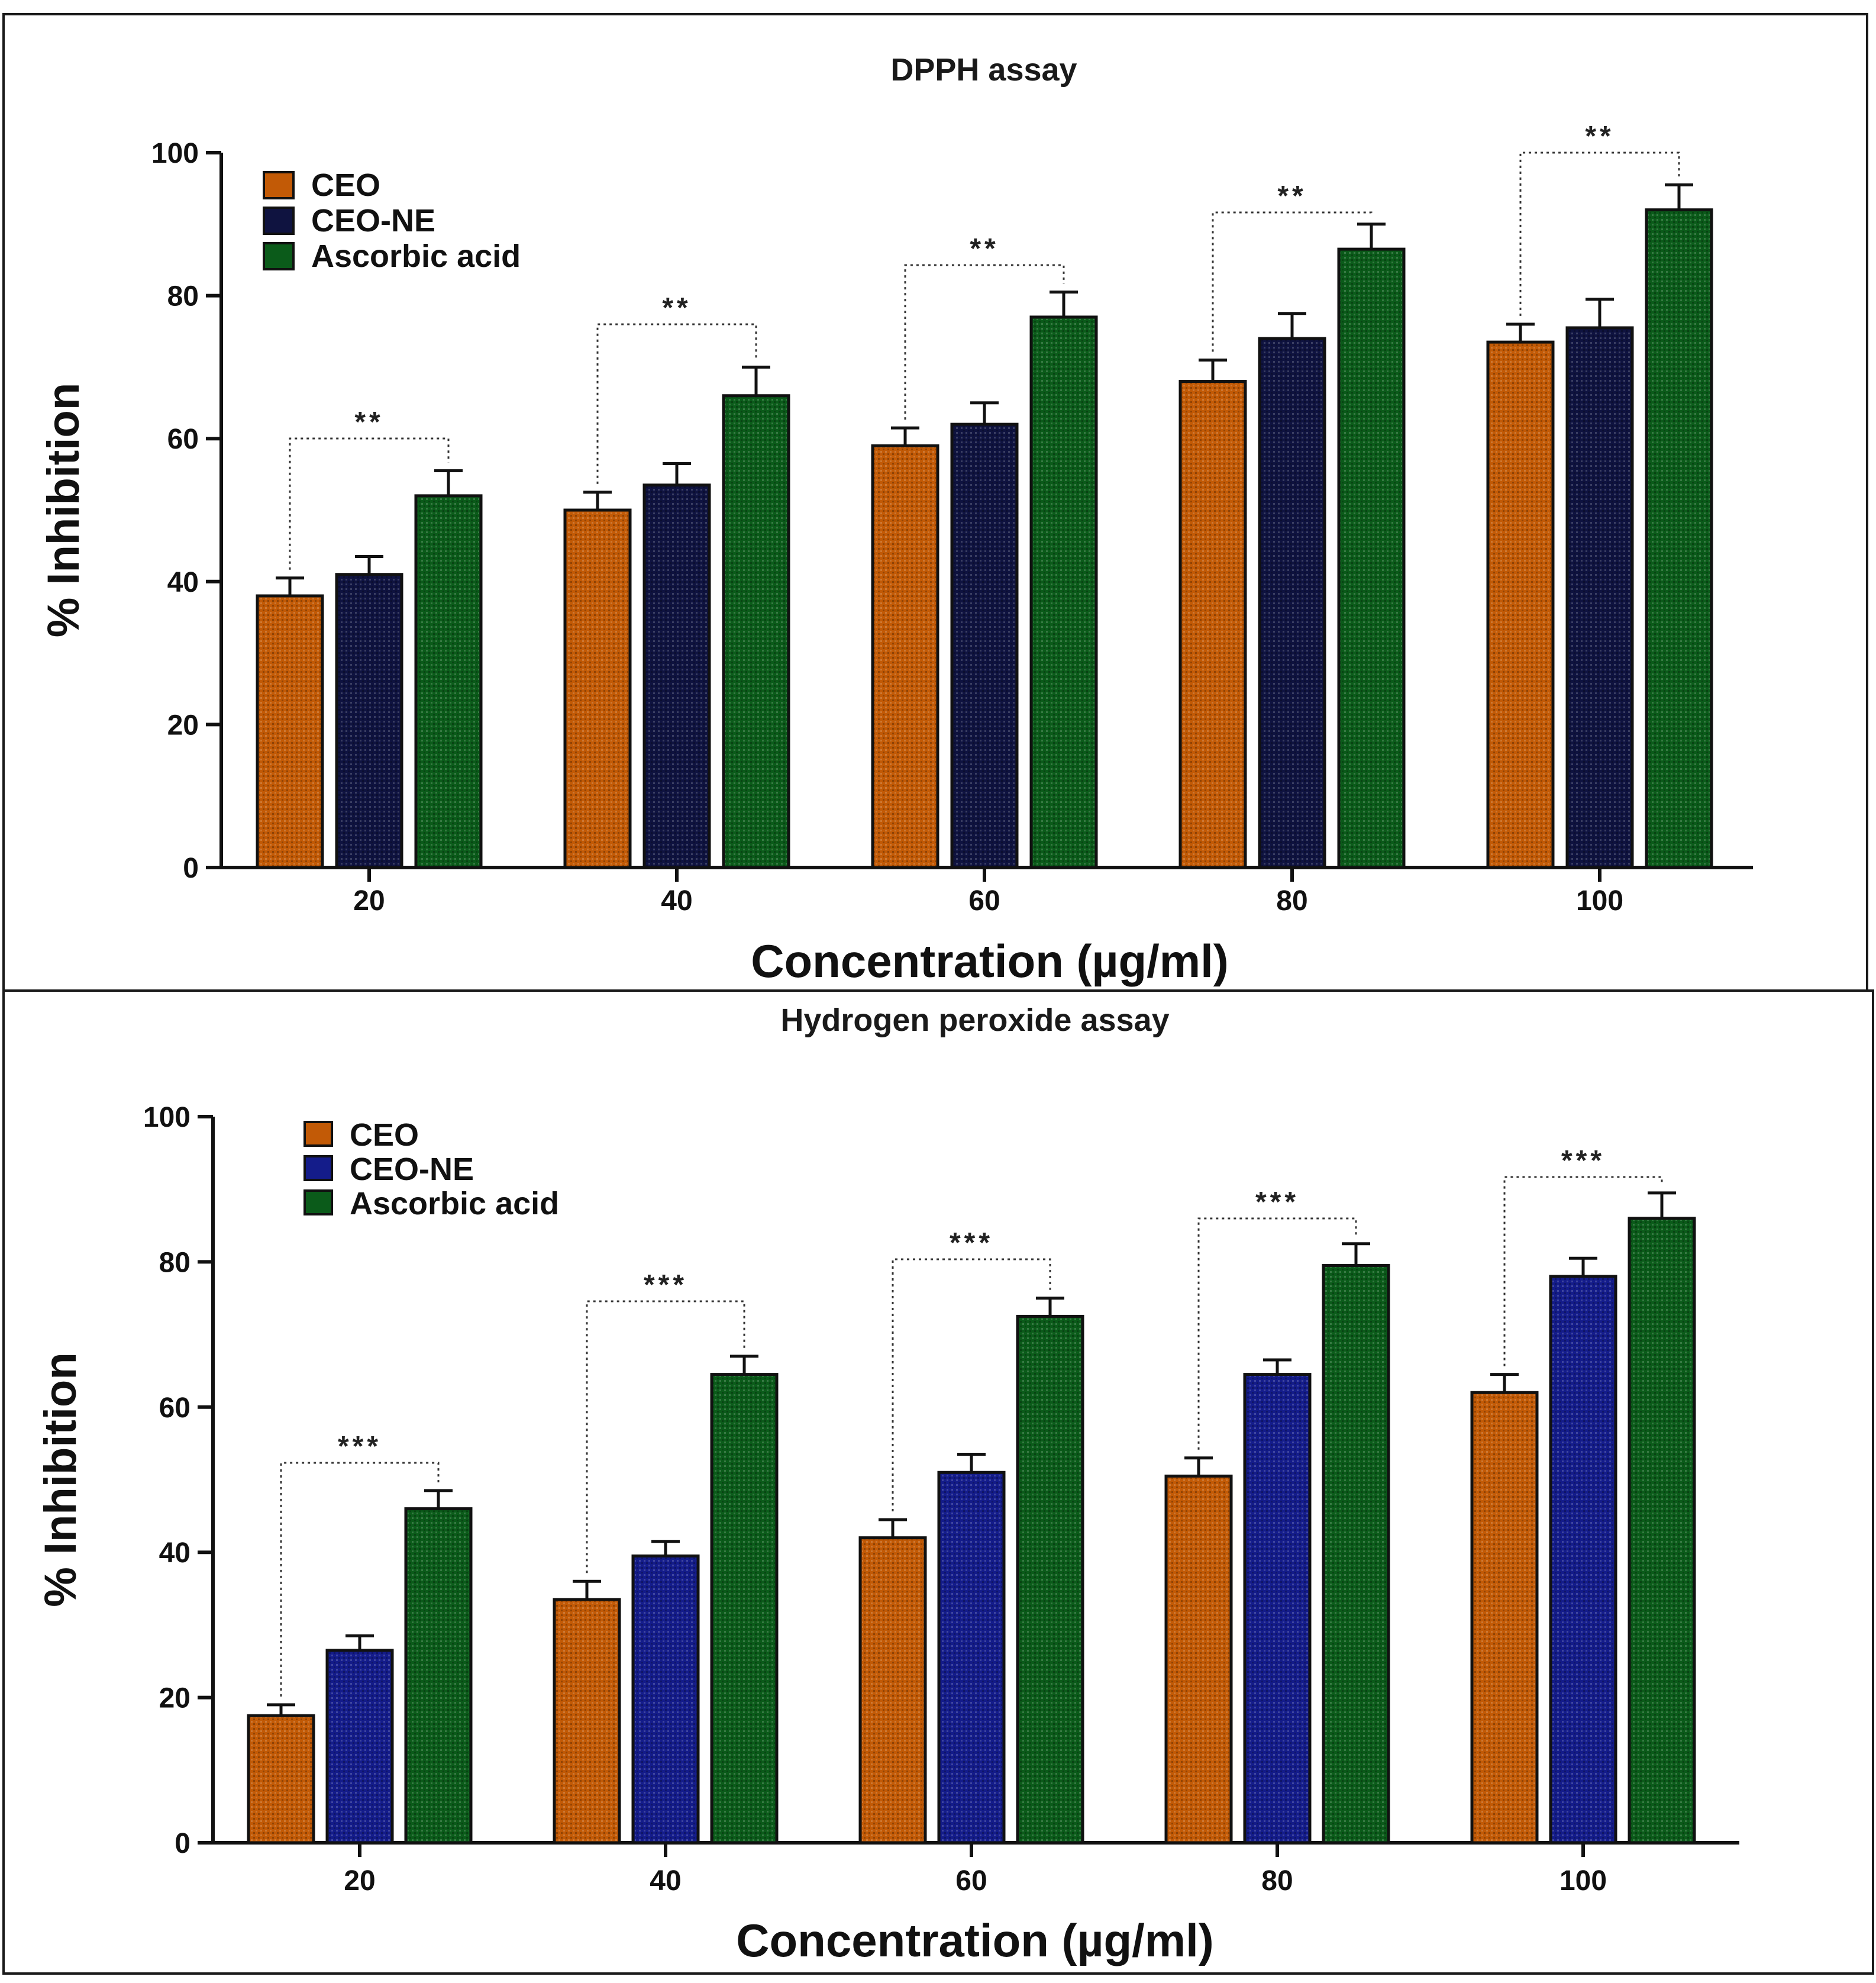 The height and width of the screenshot is (1983, 1876). What do you see at coordinates (984, 70) in the screenshot?
I see `chart-title: DPPH assay` at bounding box center [984, 70].